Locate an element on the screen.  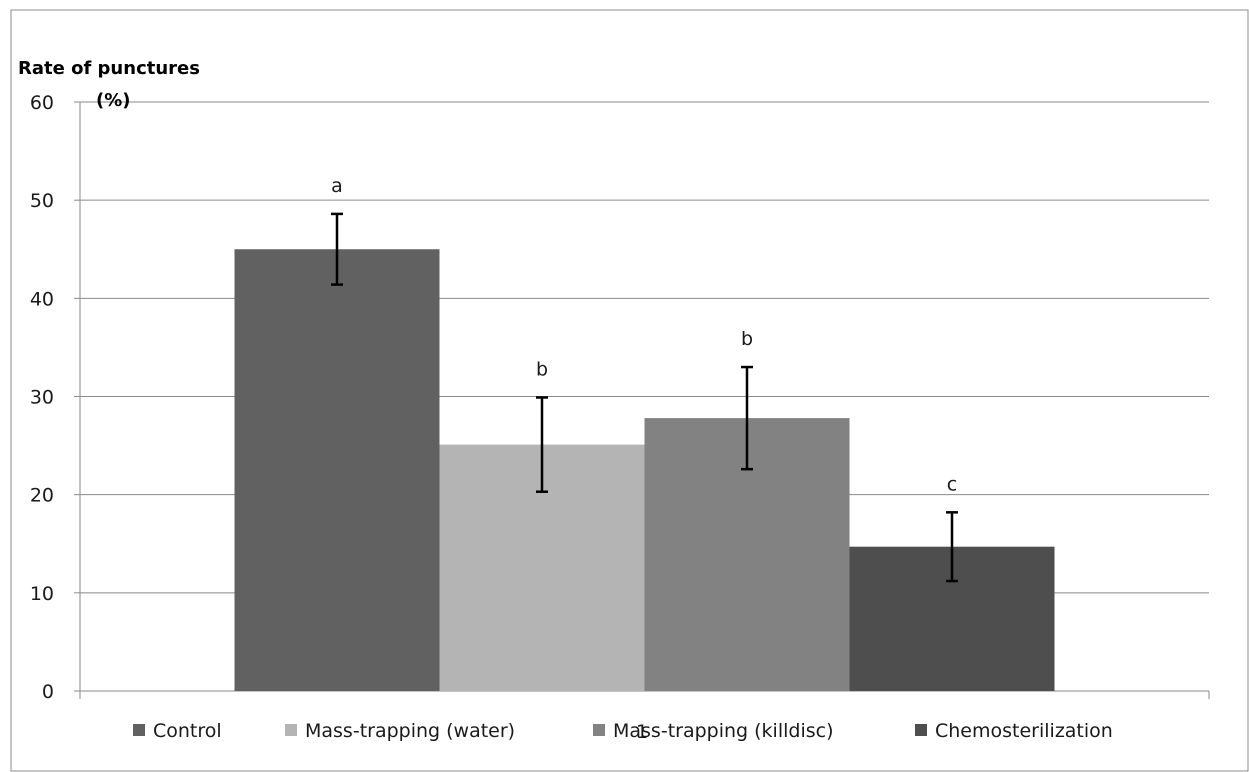
legend-label: Chemosterilization is located at coordinates (1024, 731).